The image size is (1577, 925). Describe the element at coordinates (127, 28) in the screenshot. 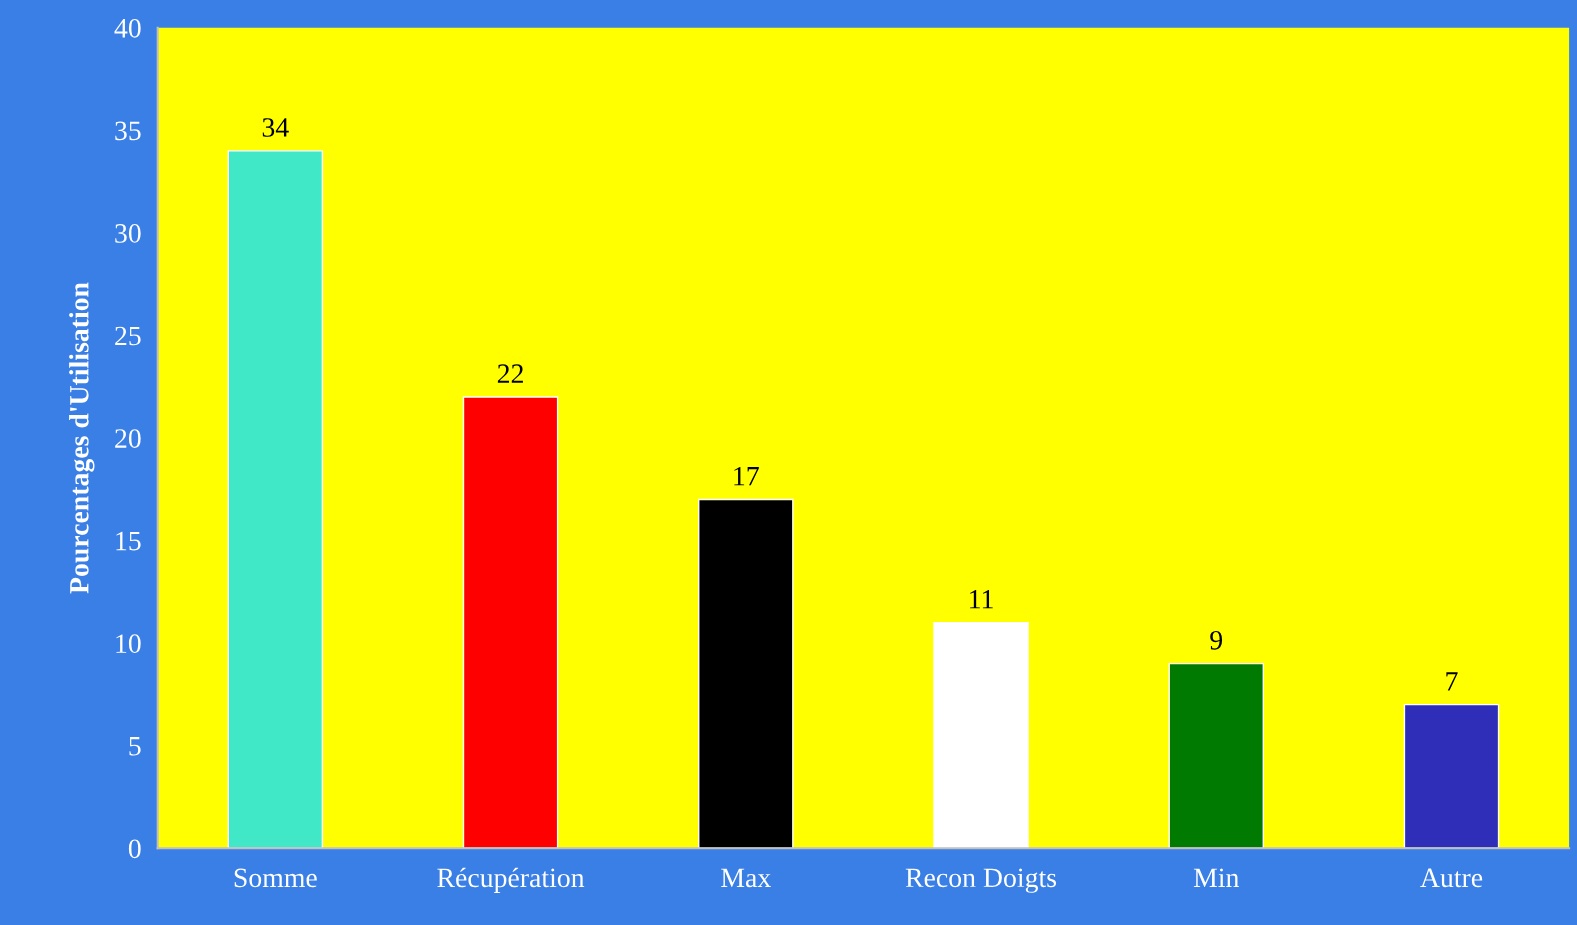

I see `y-tick-label: 40` at that location.